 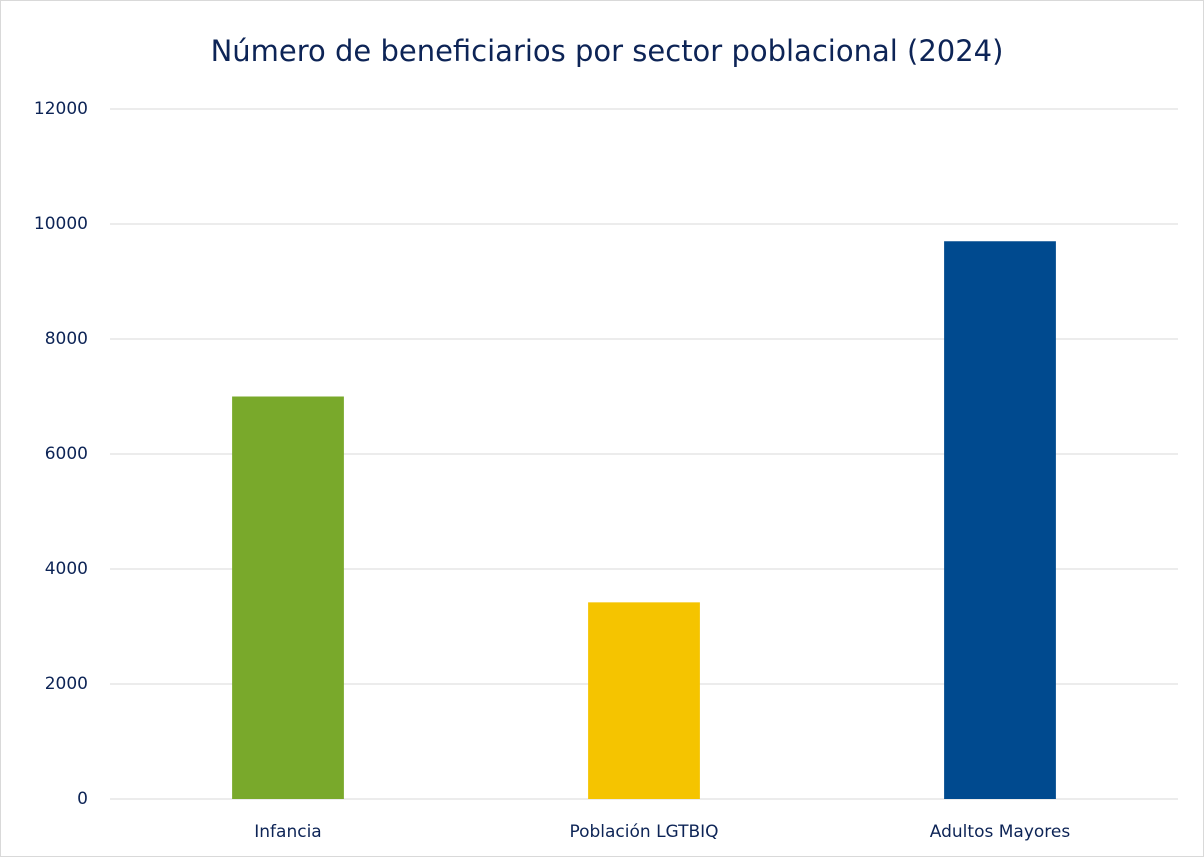 I want to click on y-tick-label: 8000, so click(x=66, y=339).